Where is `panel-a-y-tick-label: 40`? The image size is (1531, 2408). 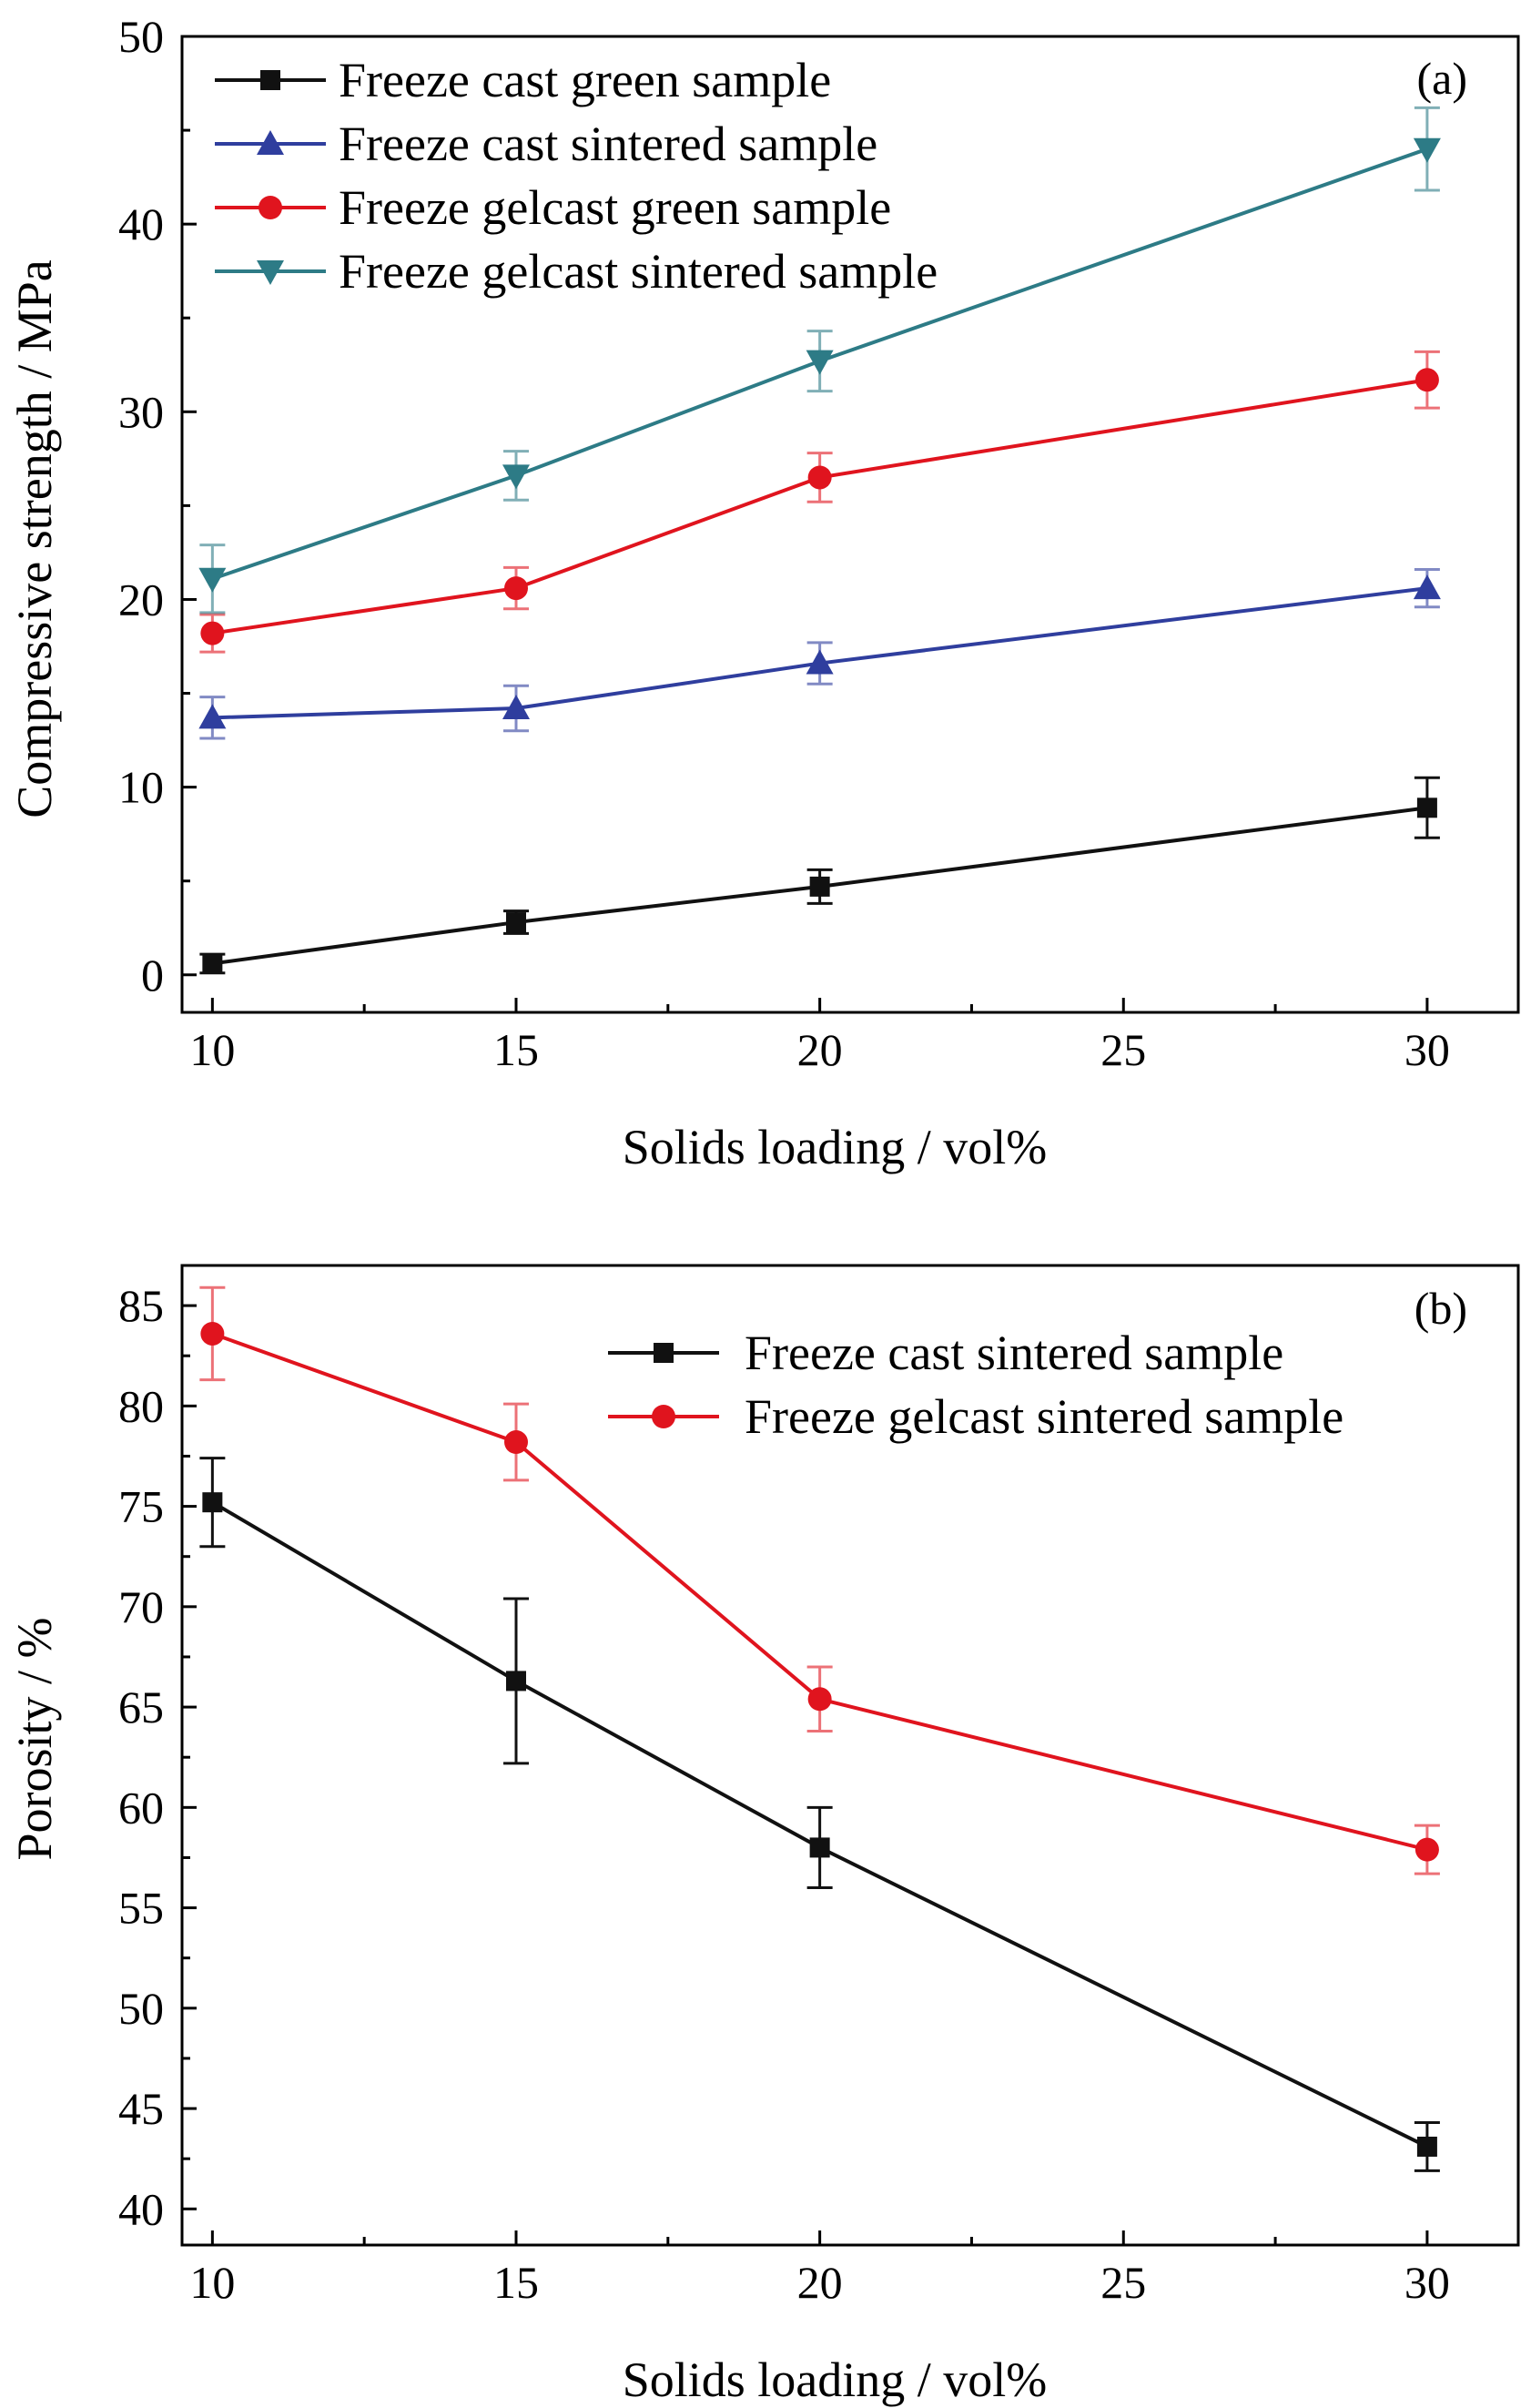 panel-a-y-tick-label: 40 is located at coordinates (141, 224).